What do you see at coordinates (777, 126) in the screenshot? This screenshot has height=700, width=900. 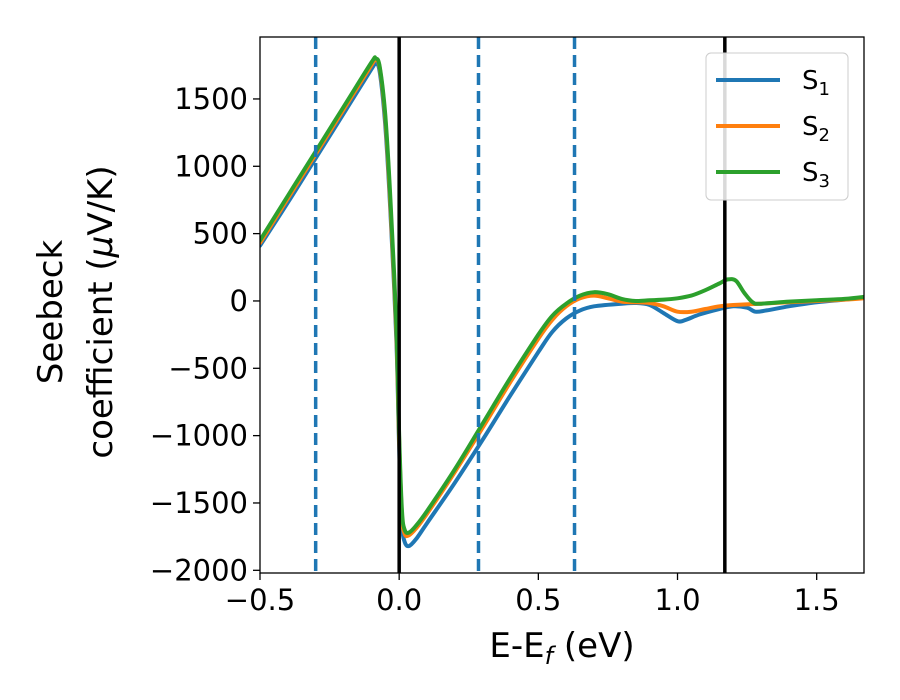 I see `legend: S1 S2 S3` at bounding box center [777, 126].